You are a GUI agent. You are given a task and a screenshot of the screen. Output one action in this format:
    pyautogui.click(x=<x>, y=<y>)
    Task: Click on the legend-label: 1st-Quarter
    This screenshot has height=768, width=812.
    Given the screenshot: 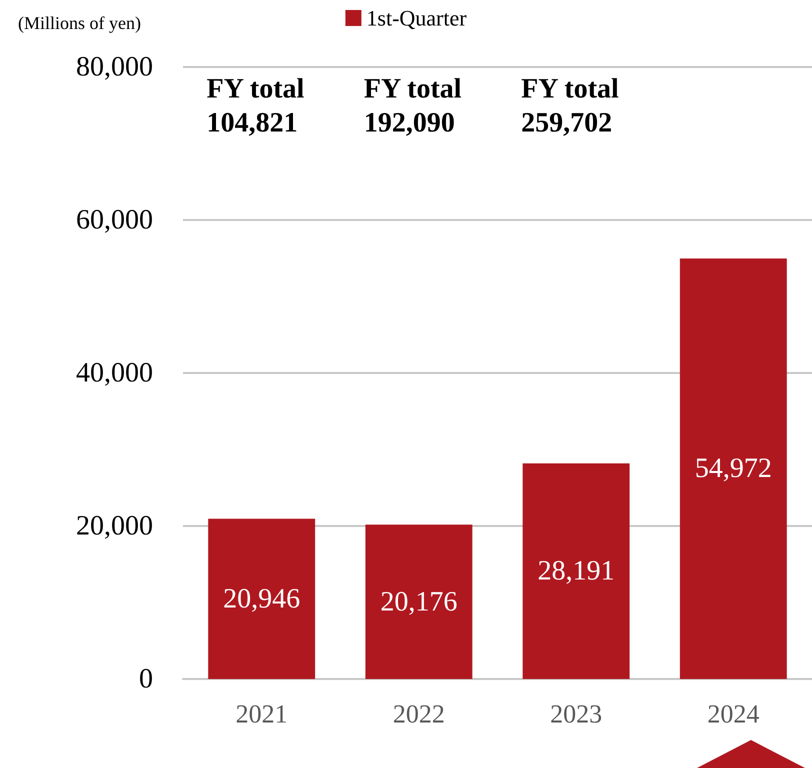 What is the action you would take?
    pyautogui.click(x=417, y=18)
    